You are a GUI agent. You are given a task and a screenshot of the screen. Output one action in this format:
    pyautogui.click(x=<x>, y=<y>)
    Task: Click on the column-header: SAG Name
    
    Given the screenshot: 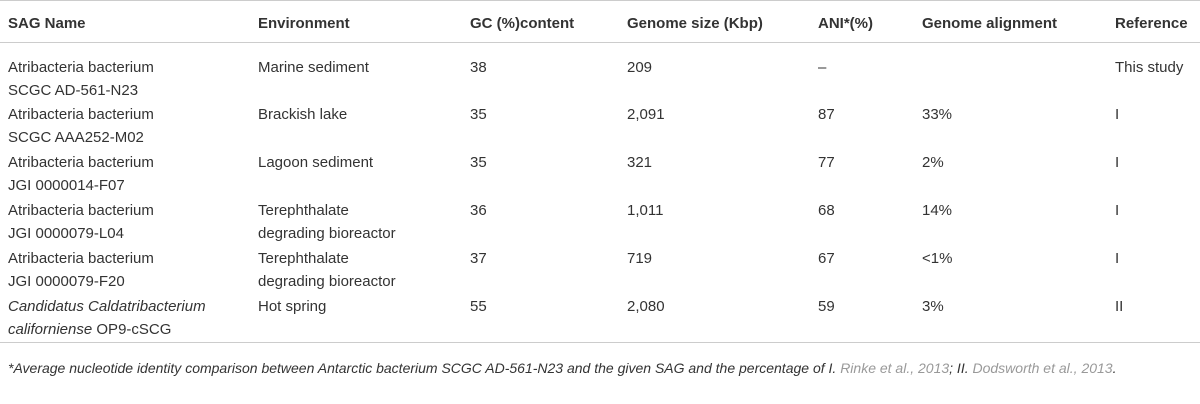 What is the action you would take?
    pyautogui.click(x=47, y=23)
    